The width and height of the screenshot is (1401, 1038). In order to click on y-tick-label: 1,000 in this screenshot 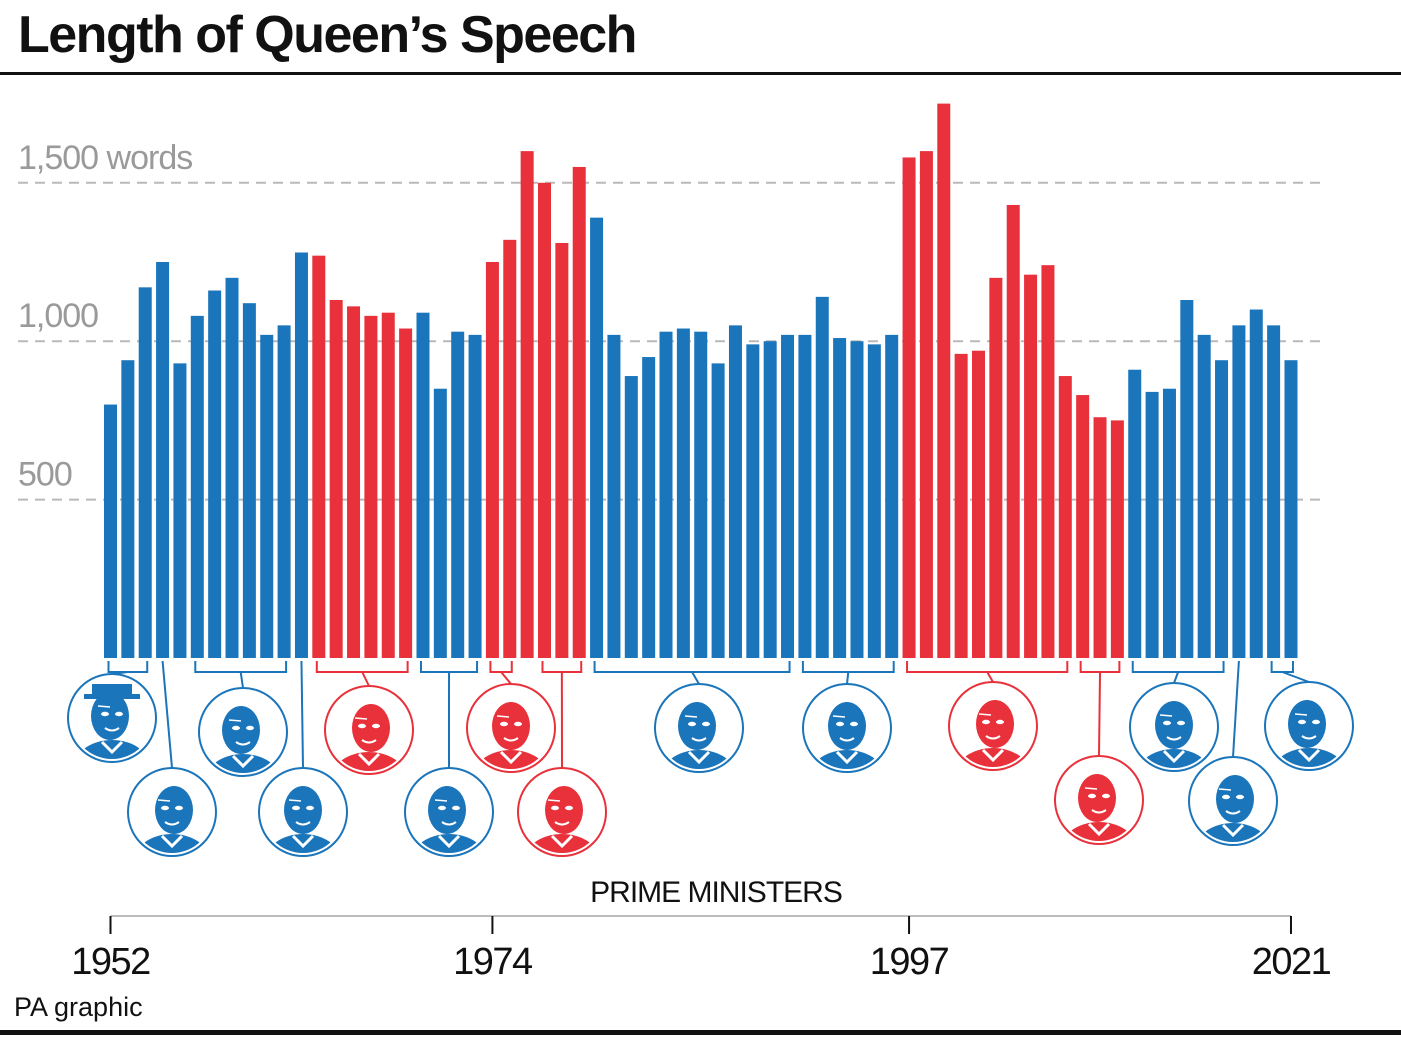, I will do `click(58, 316)`.